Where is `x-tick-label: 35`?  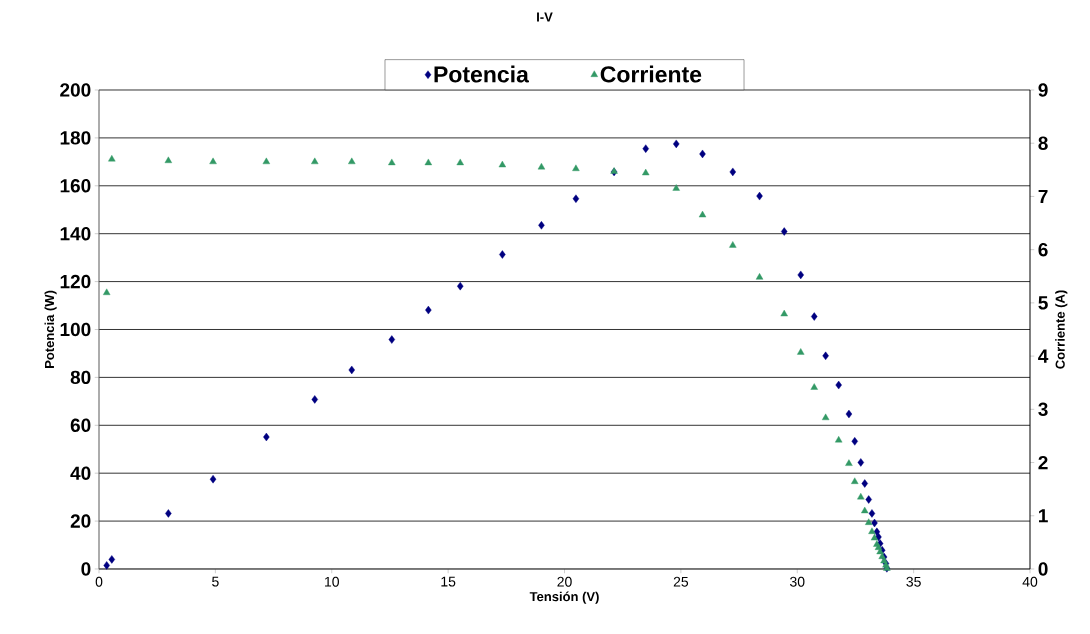
x-tick-label: 35 is located at coordinates (913, 581).